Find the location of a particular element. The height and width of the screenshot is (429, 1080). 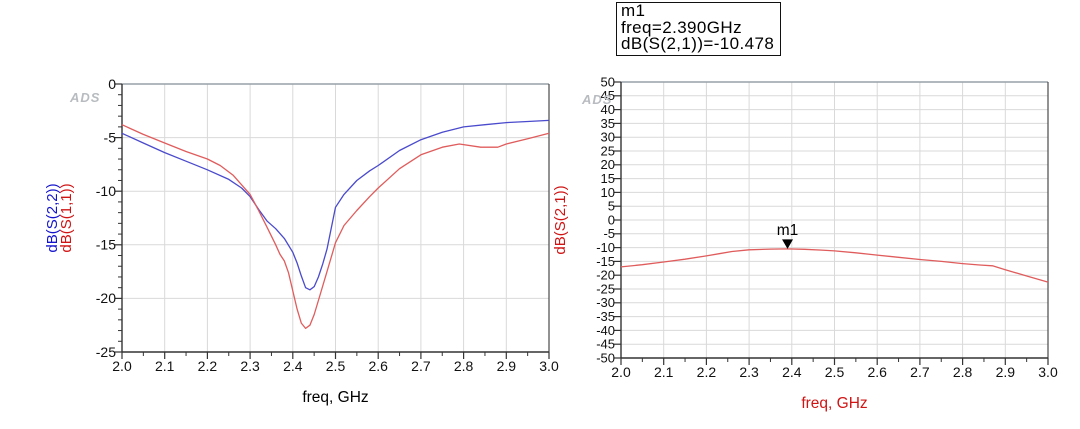

y-tick-label: -30 is located at coordinates (605, 302).